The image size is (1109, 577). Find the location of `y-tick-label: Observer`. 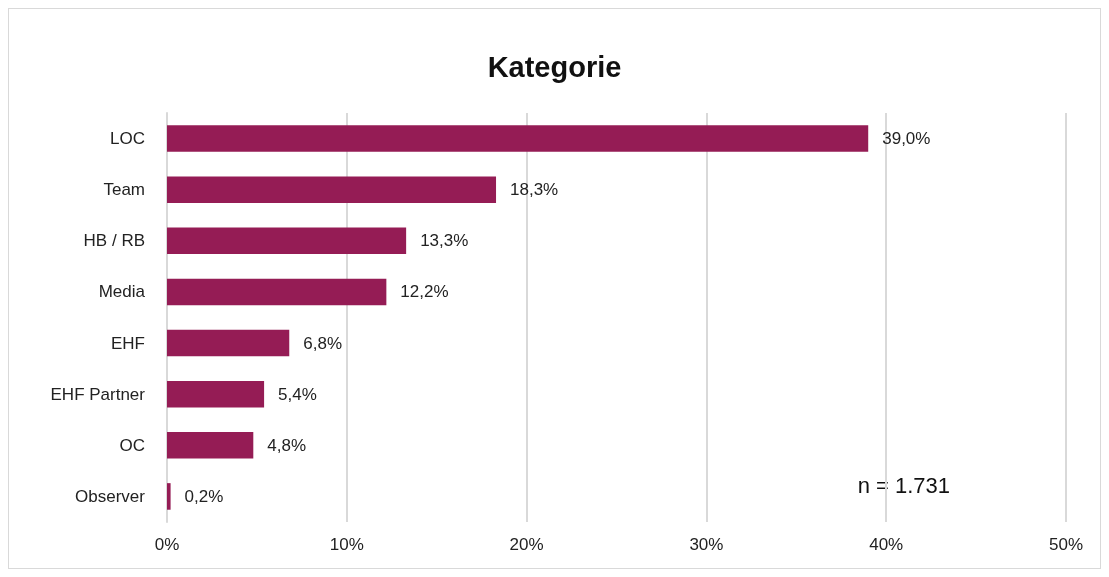

y-tick-label: Observer is located at coordinates (110, 496).